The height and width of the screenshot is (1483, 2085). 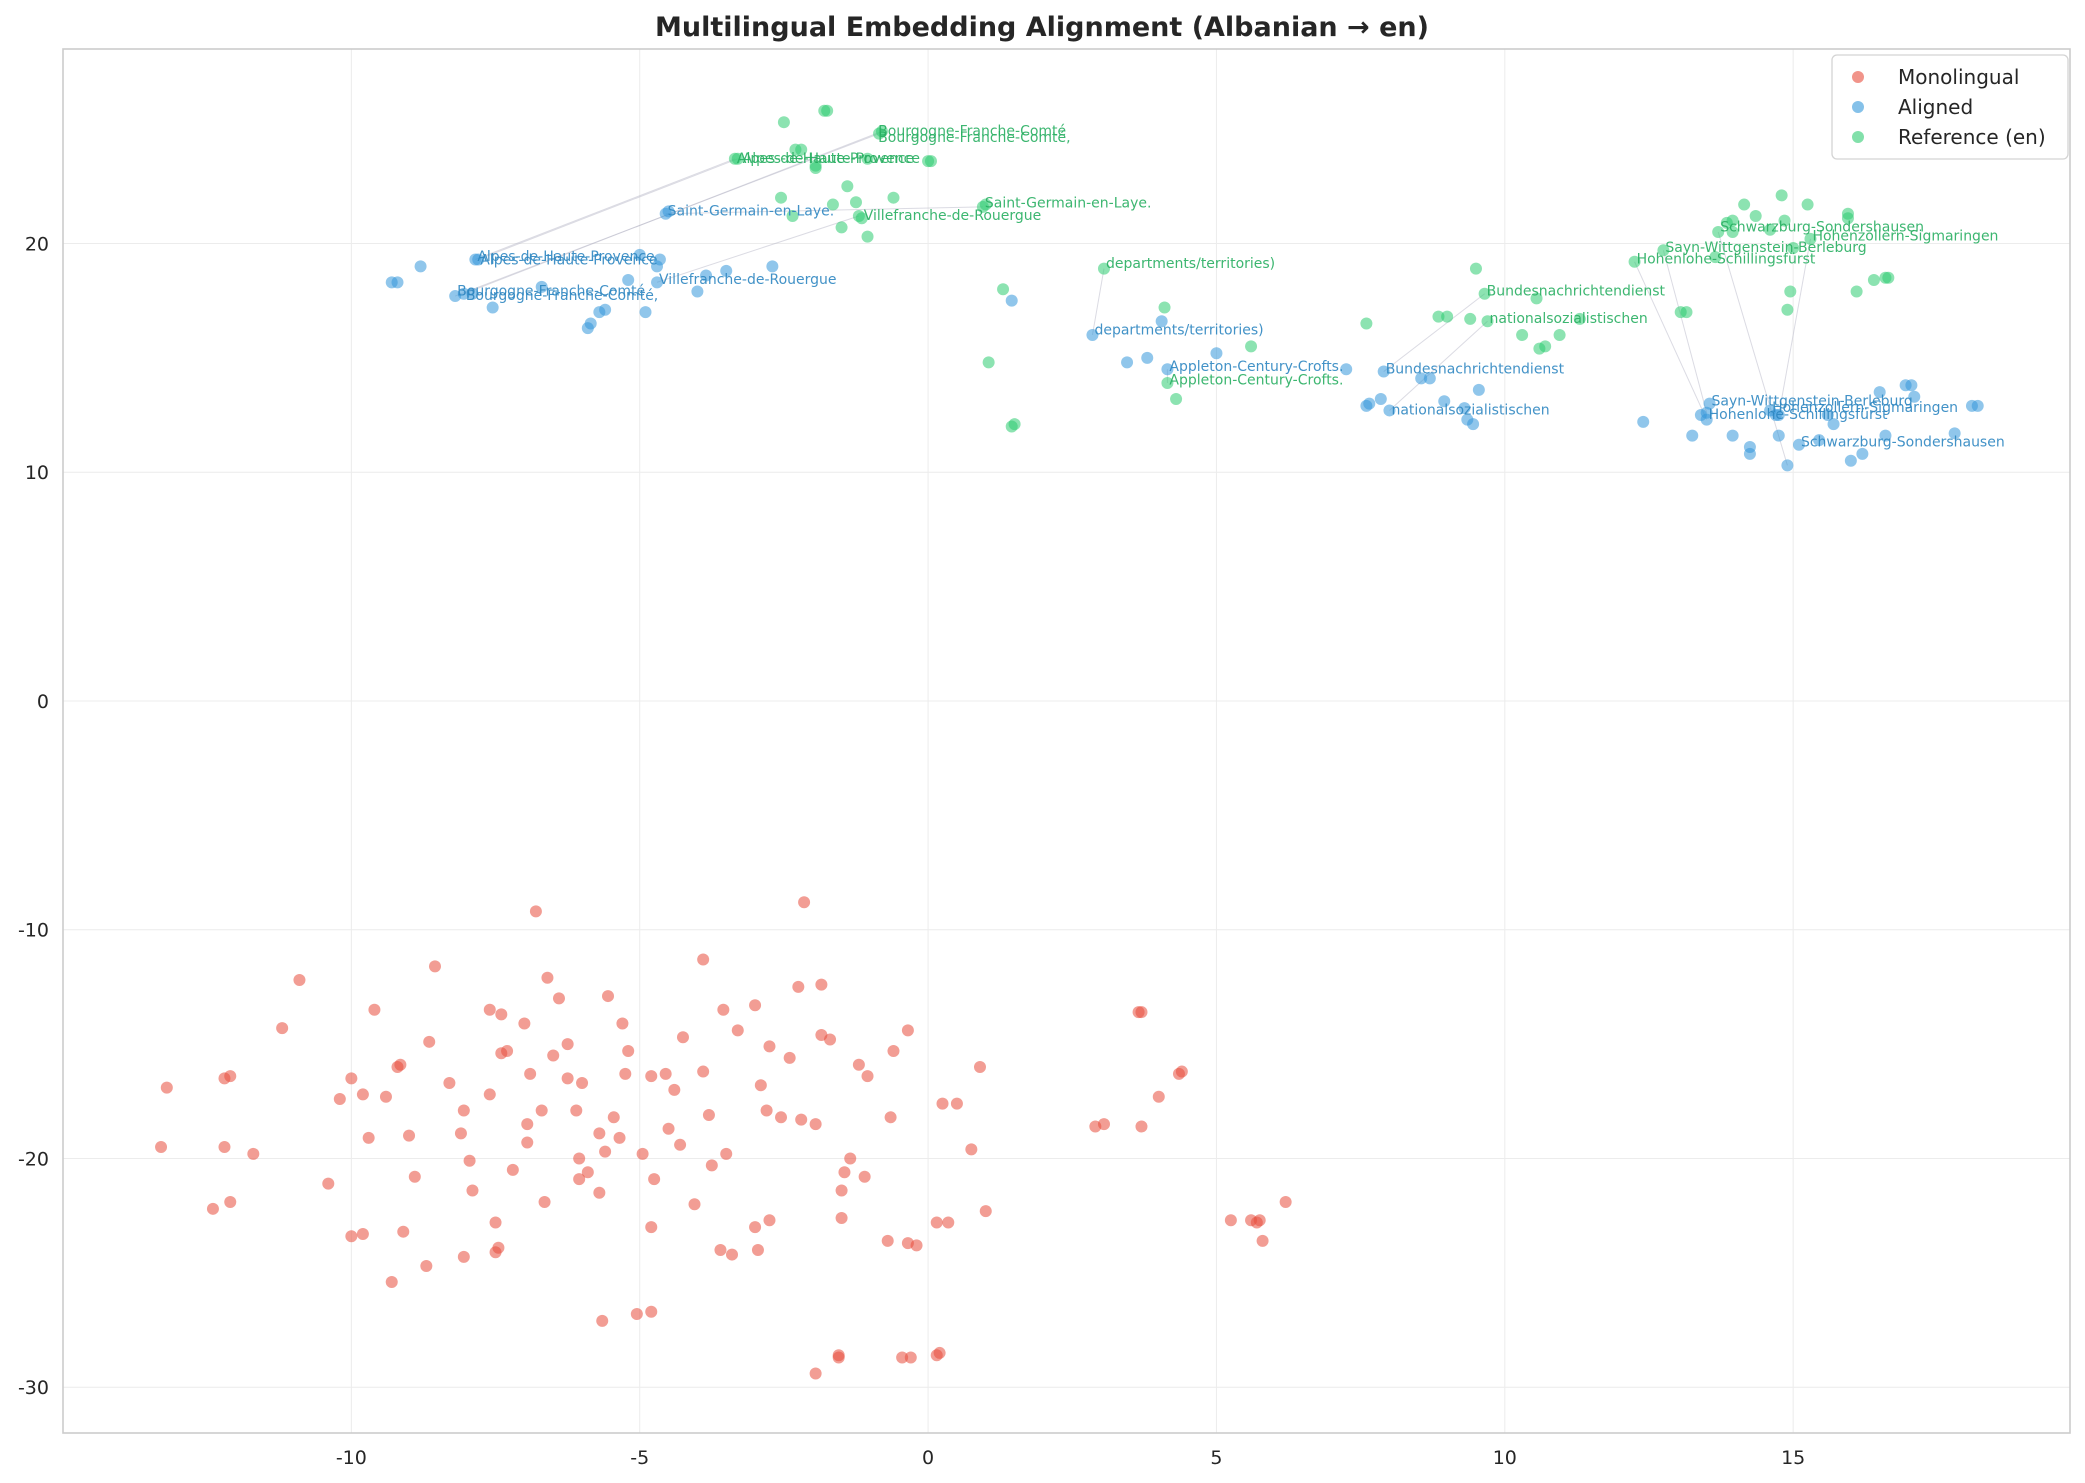 I want to click on y-tick-label: 0, so click(x=43, y=702).